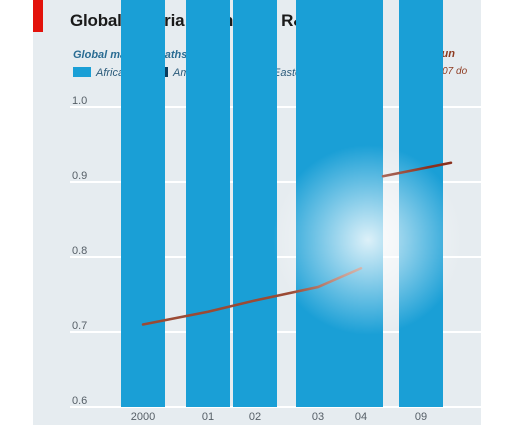  I want to click on y-tick-label: 0.6, so click(79, 401).